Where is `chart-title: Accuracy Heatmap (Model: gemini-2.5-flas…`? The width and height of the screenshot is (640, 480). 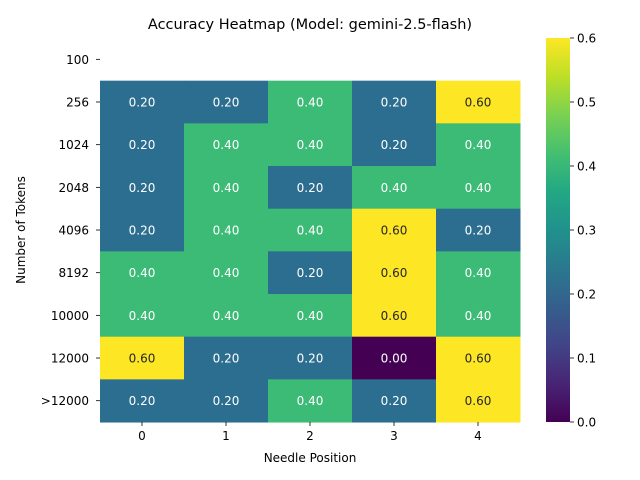 chart-title: Accuracy Heatmap (Model: gemini-2.5-flas… is located at coordinates (310, 25).